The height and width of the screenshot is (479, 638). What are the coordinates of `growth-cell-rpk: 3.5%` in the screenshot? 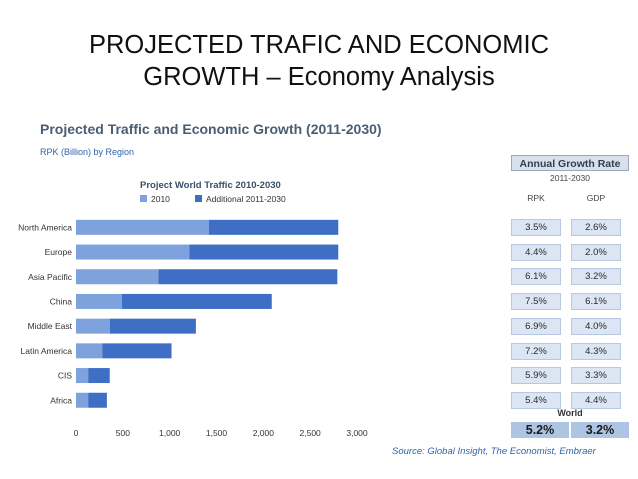 It's located at (536, 227).